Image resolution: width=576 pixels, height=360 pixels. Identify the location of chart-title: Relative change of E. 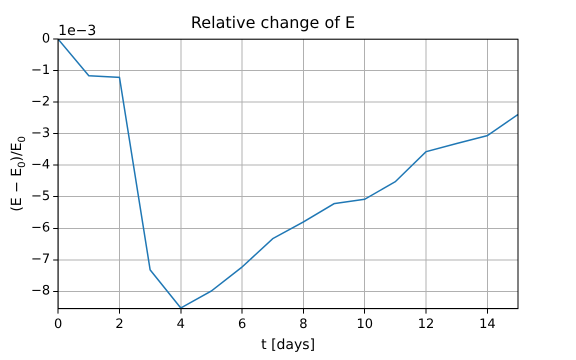
(273, 22).